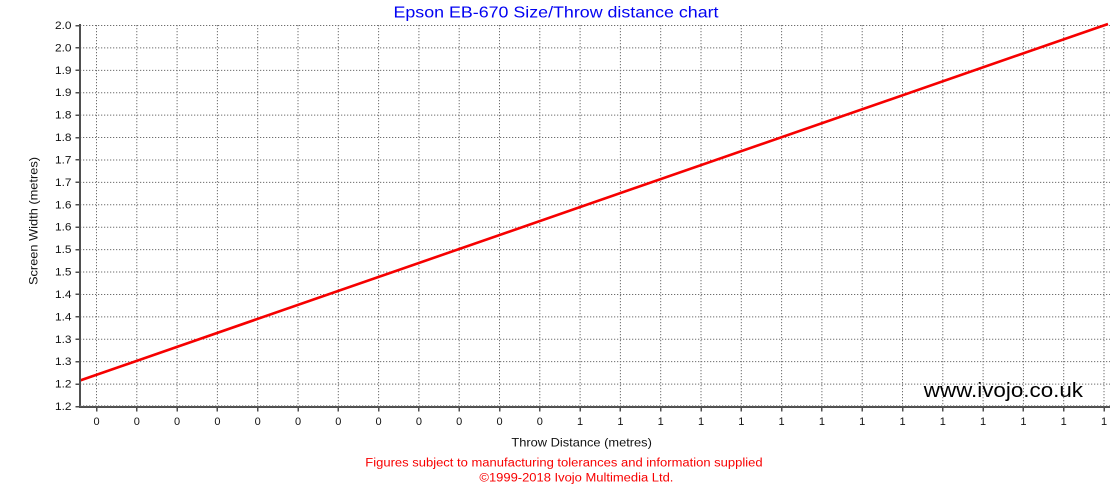 Image resolution: width=1120 pixels, height=500 pixels. I want to click on svg-text:©1999-2018 Ivojo Multimedia Lt: ©1999-2018 Ivojo Multimedia Ltd., so click(576, 478).